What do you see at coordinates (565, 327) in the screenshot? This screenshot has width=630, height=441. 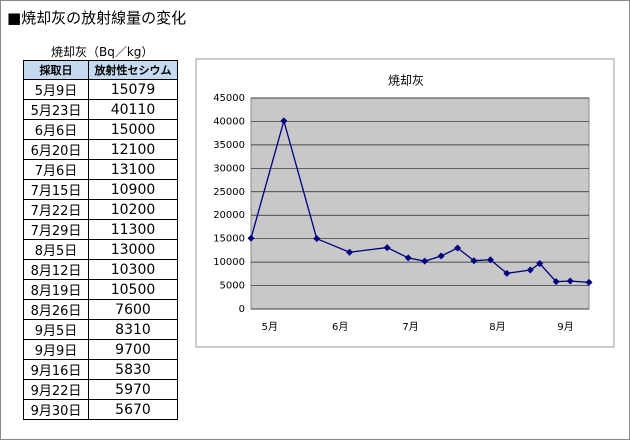 I see `x-tick-label: 9月` at bounding box center [565, 327].